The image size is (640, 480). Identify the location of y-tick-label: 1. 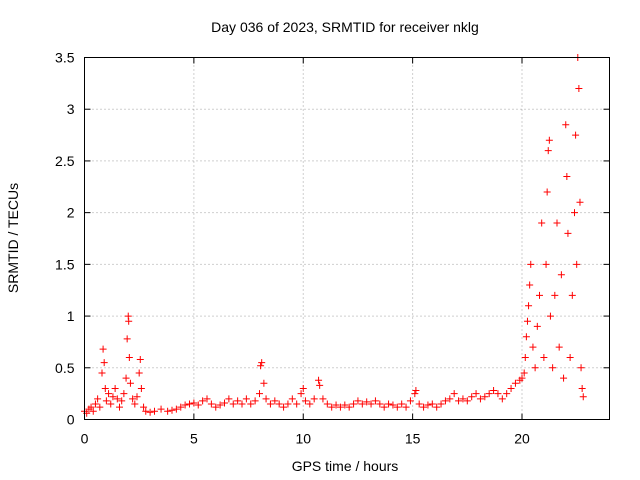
(71, 316).